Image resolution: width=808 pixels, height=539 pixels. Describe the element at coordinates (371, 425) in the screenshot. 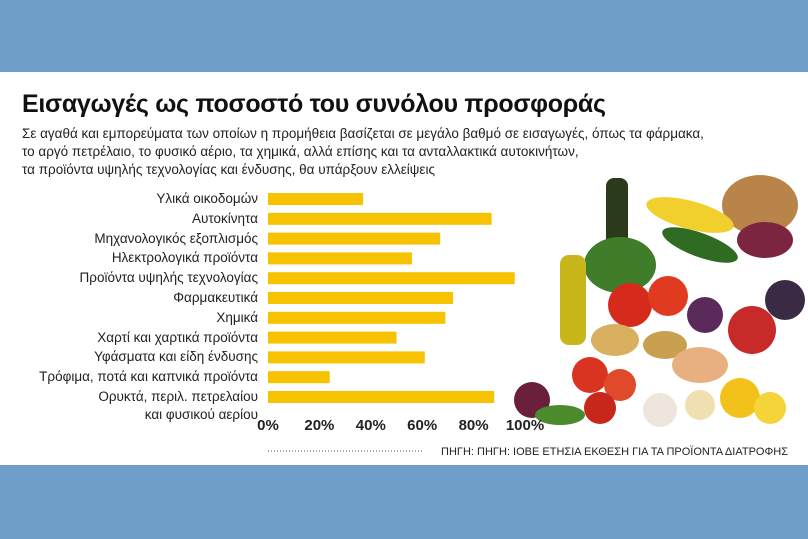

I see `x-tick-label: 40%` at that location.